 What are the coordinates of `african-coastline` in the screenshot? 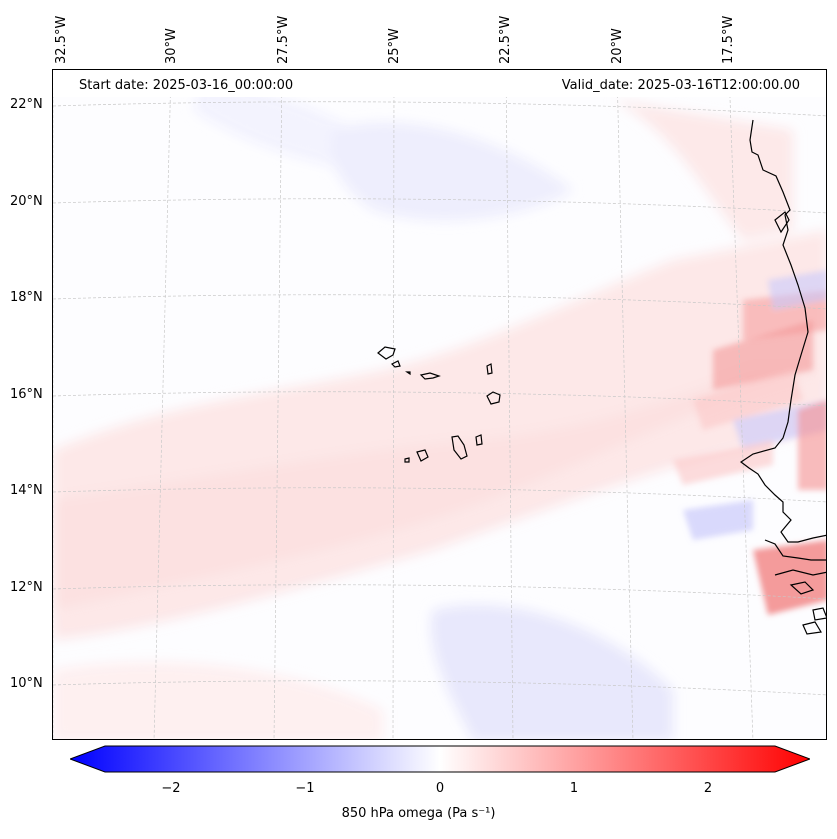 It's located at (782, 331).